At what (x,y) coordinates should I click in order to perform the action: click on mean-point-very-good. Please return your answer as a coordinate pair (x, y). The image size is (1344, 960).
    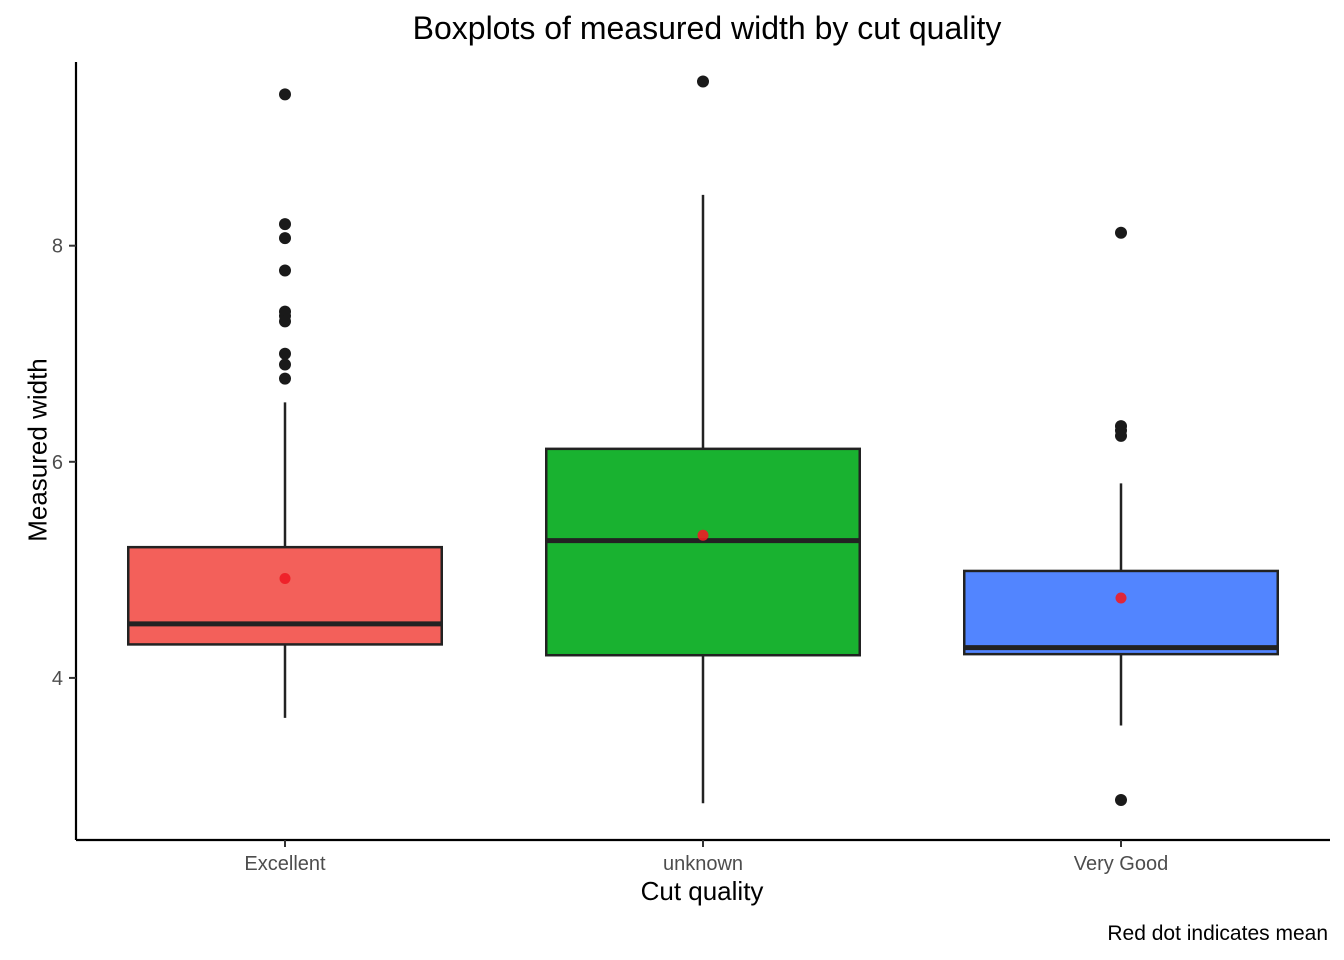
    Looking at the image, I should click on (1121, 598).